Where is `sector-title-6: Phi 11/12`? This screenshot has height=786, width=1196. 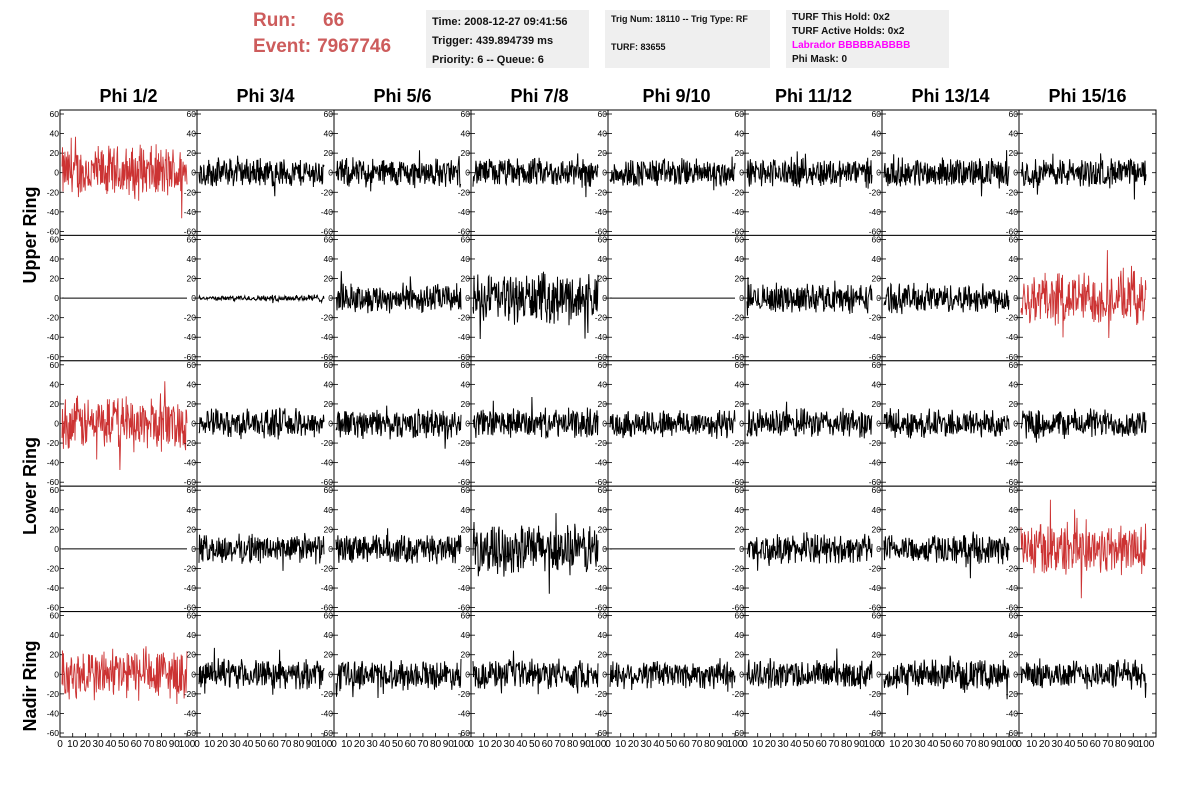
sector-title-6: Phi 11/12 is located at coordinates (813, 96).